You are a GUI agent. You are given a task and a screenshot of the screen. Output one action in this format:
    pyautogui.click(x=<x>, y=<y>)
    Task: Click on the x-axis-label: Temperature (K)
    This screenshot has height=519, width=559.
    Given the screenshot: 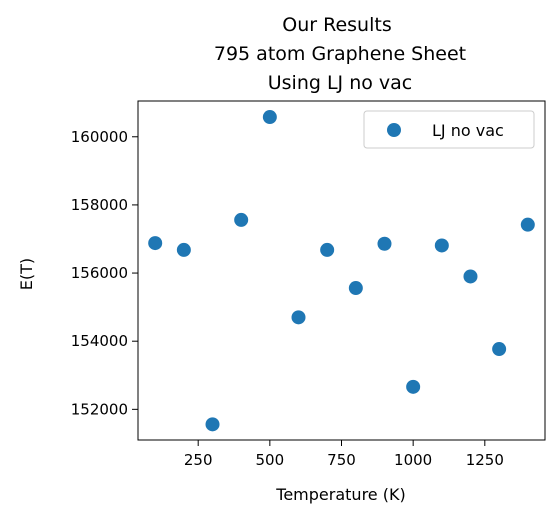 What is the action you would take?
    pyautogui.click(x=340, y=494)
    